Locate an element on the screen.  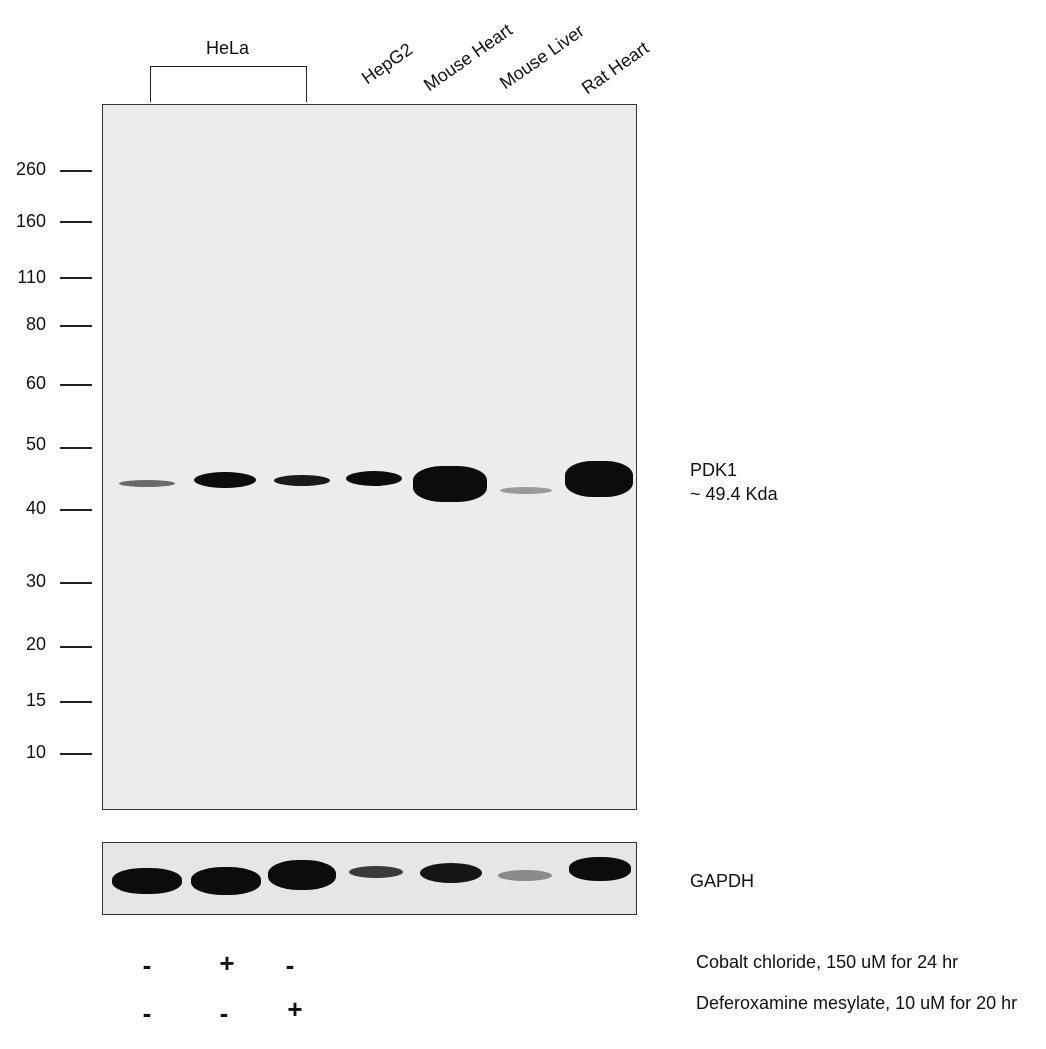
lane-label-hepg2: HepG2 is located at coordinates (387, 64).